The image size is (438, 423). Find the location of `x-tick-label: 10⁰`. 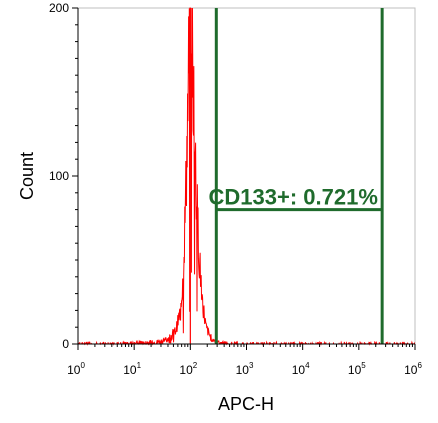

x-tick-label: 10⁰ is located at coordinates (76, 369).